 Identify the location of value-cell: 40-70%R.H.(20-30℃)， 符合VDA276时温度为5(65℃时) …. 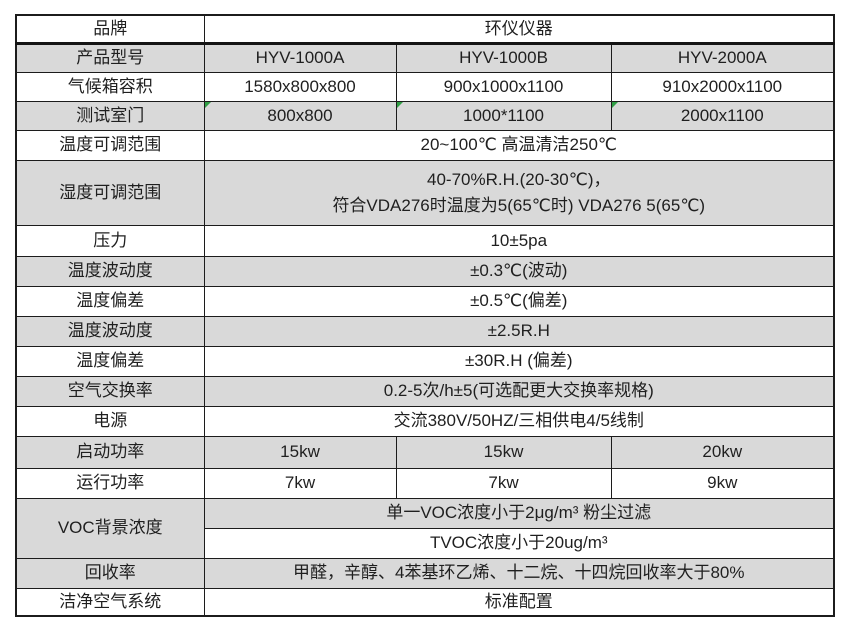
(519, 192).